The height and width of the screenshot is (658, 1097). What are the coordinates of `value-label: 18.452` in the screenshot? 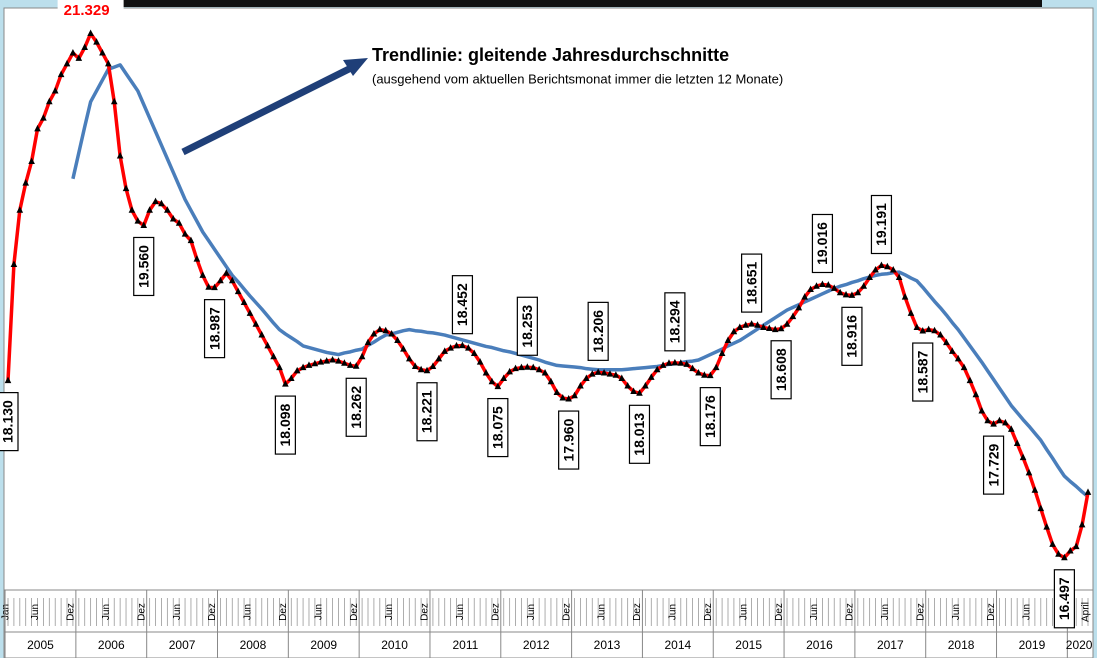 It's located at (462, 304).